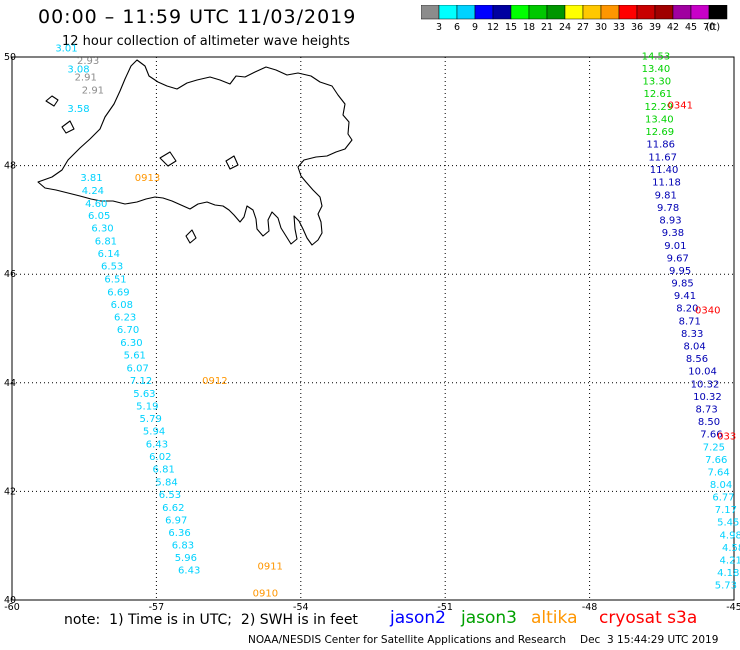 This screenshot has width=740, height=650. What do you see at coordinates (214, 381) in the screenshot?
I see `wave-height-label: 0912` at bounding box center [214, 381].